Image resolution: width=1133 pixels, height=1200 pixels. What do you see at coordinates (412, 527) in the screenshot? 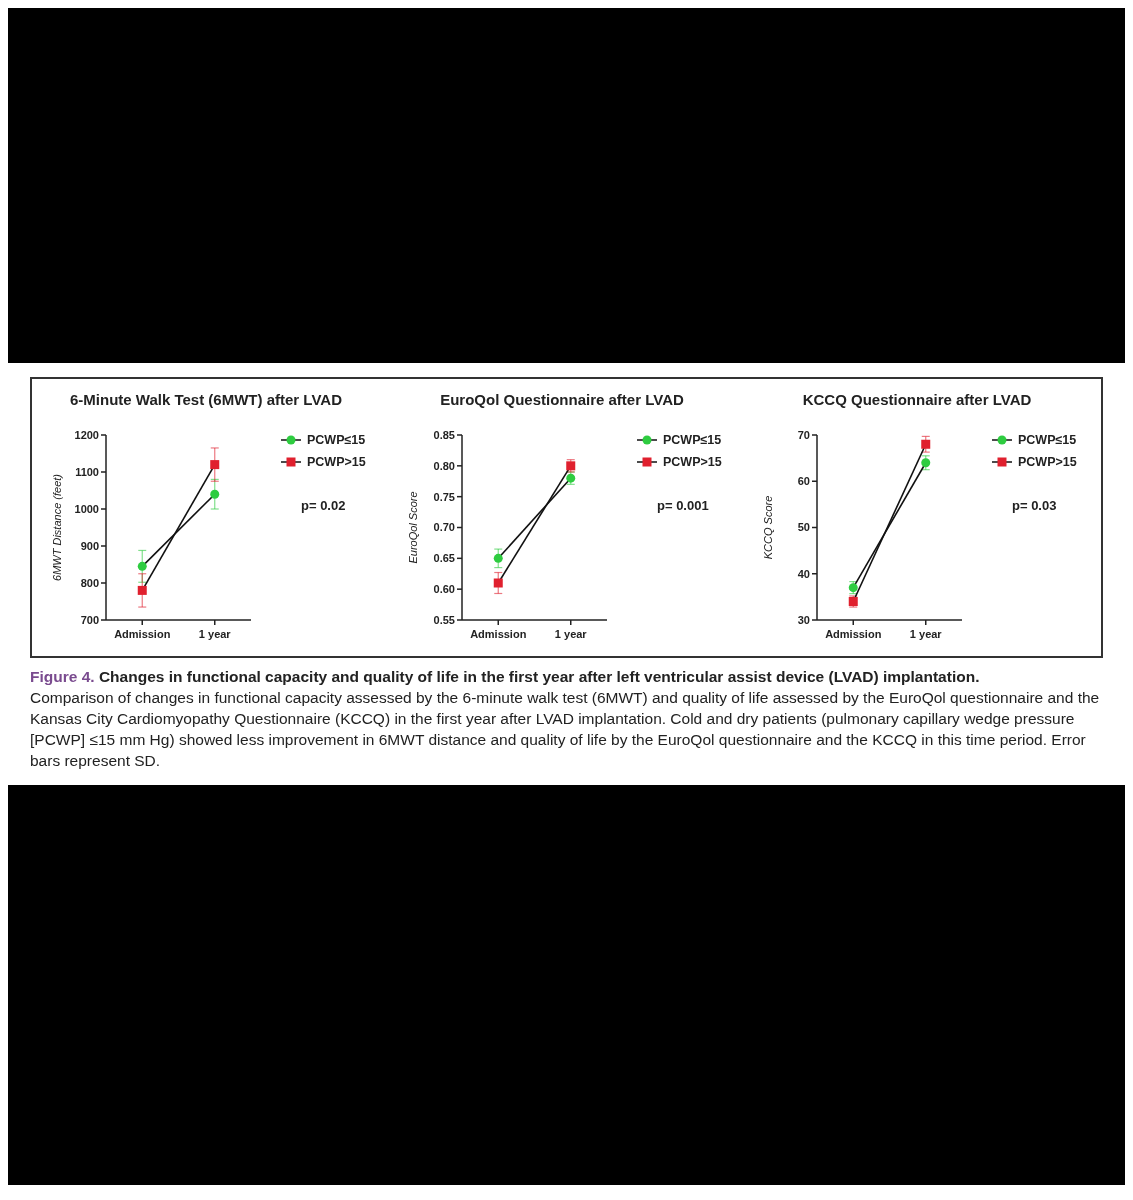
I see `y-axis-title: EuroQol Score` at bounding box center [412, 527].